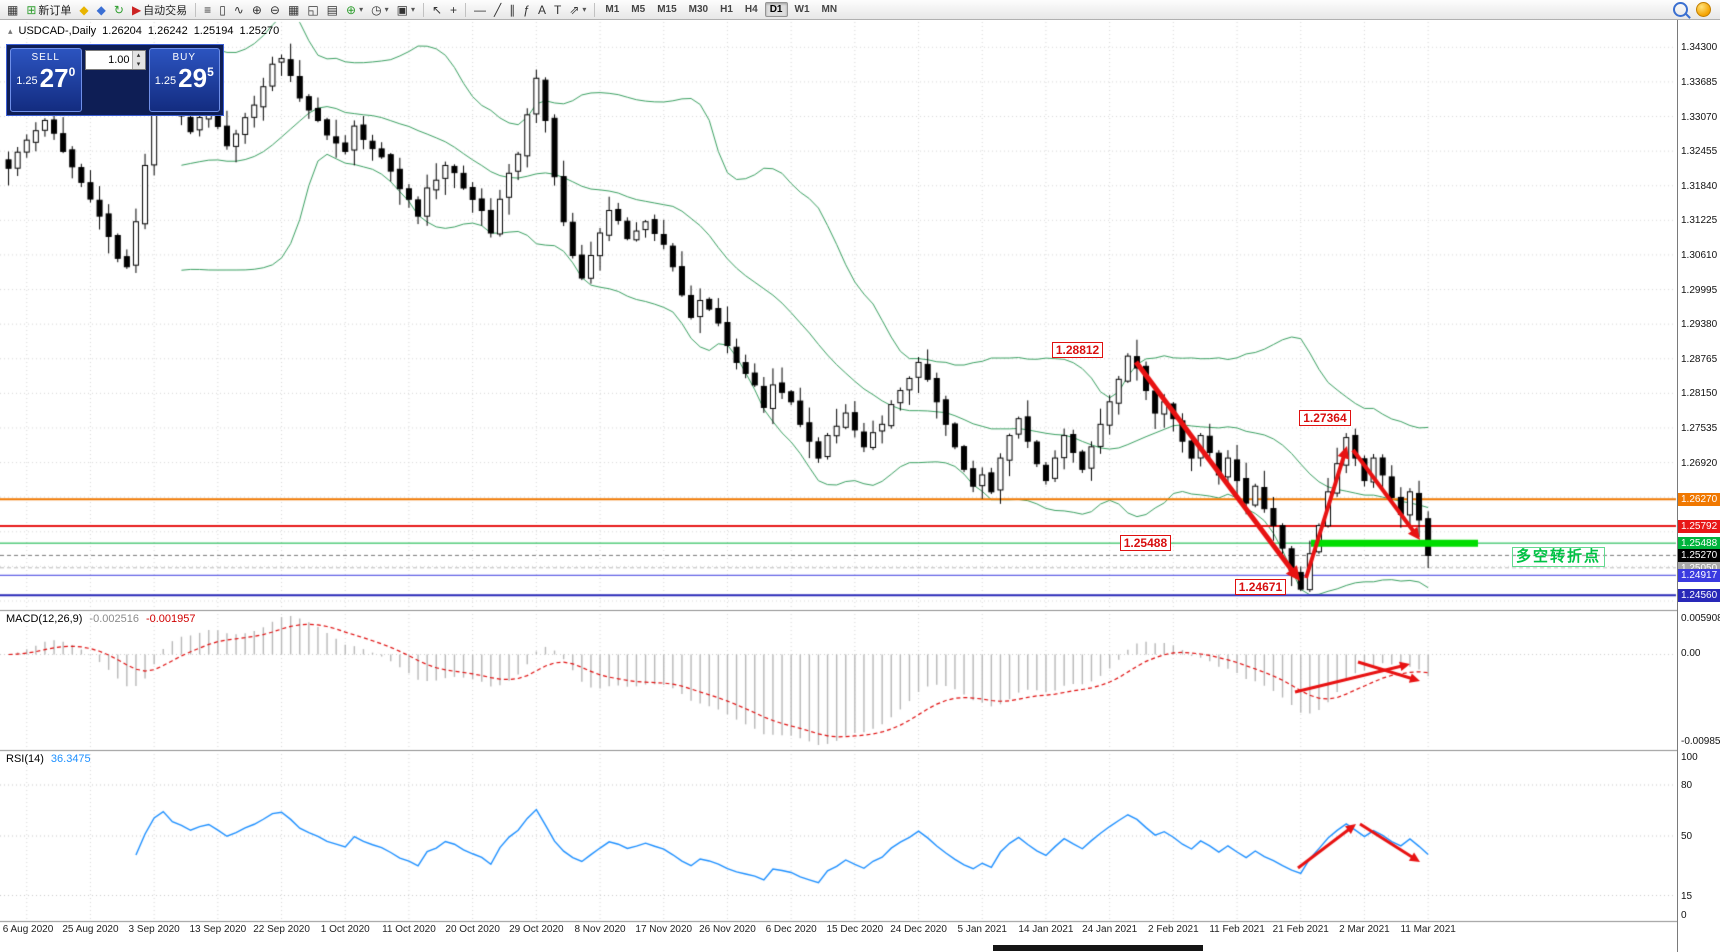 The image size is (1720, 952). I want to click on timeframe-w1: W1, so click(802, 9).